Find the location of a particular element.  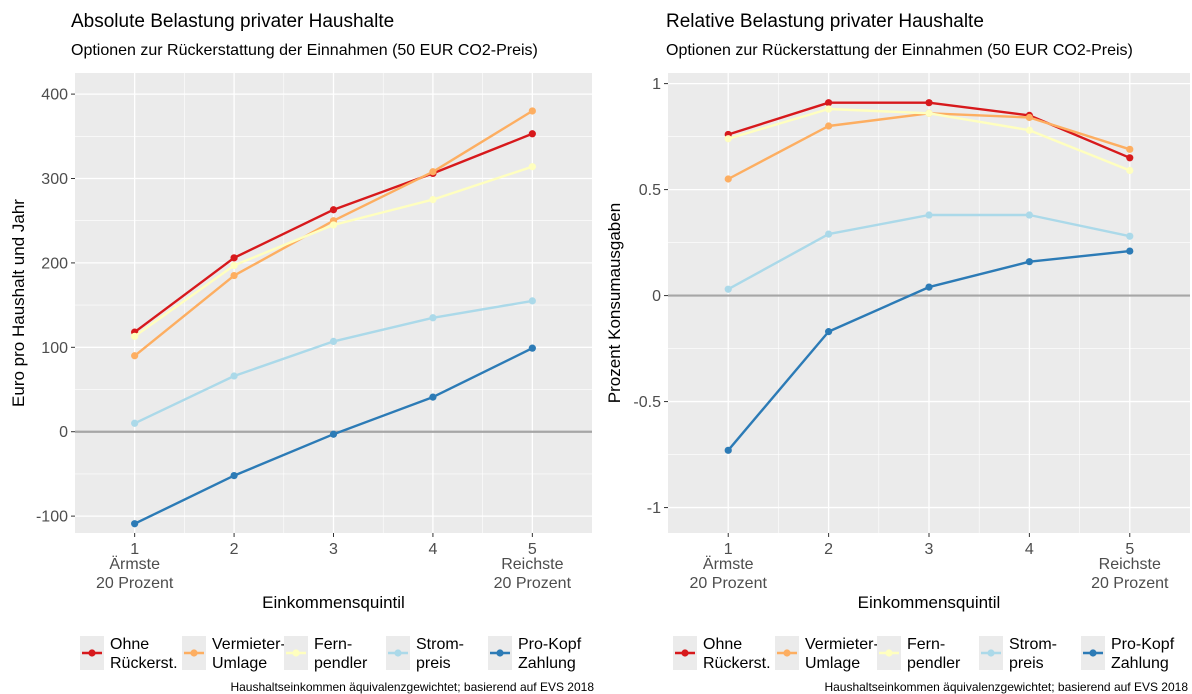

legend-item: Pro-Kopf Zahlung is located at coordinates (1128, 654).